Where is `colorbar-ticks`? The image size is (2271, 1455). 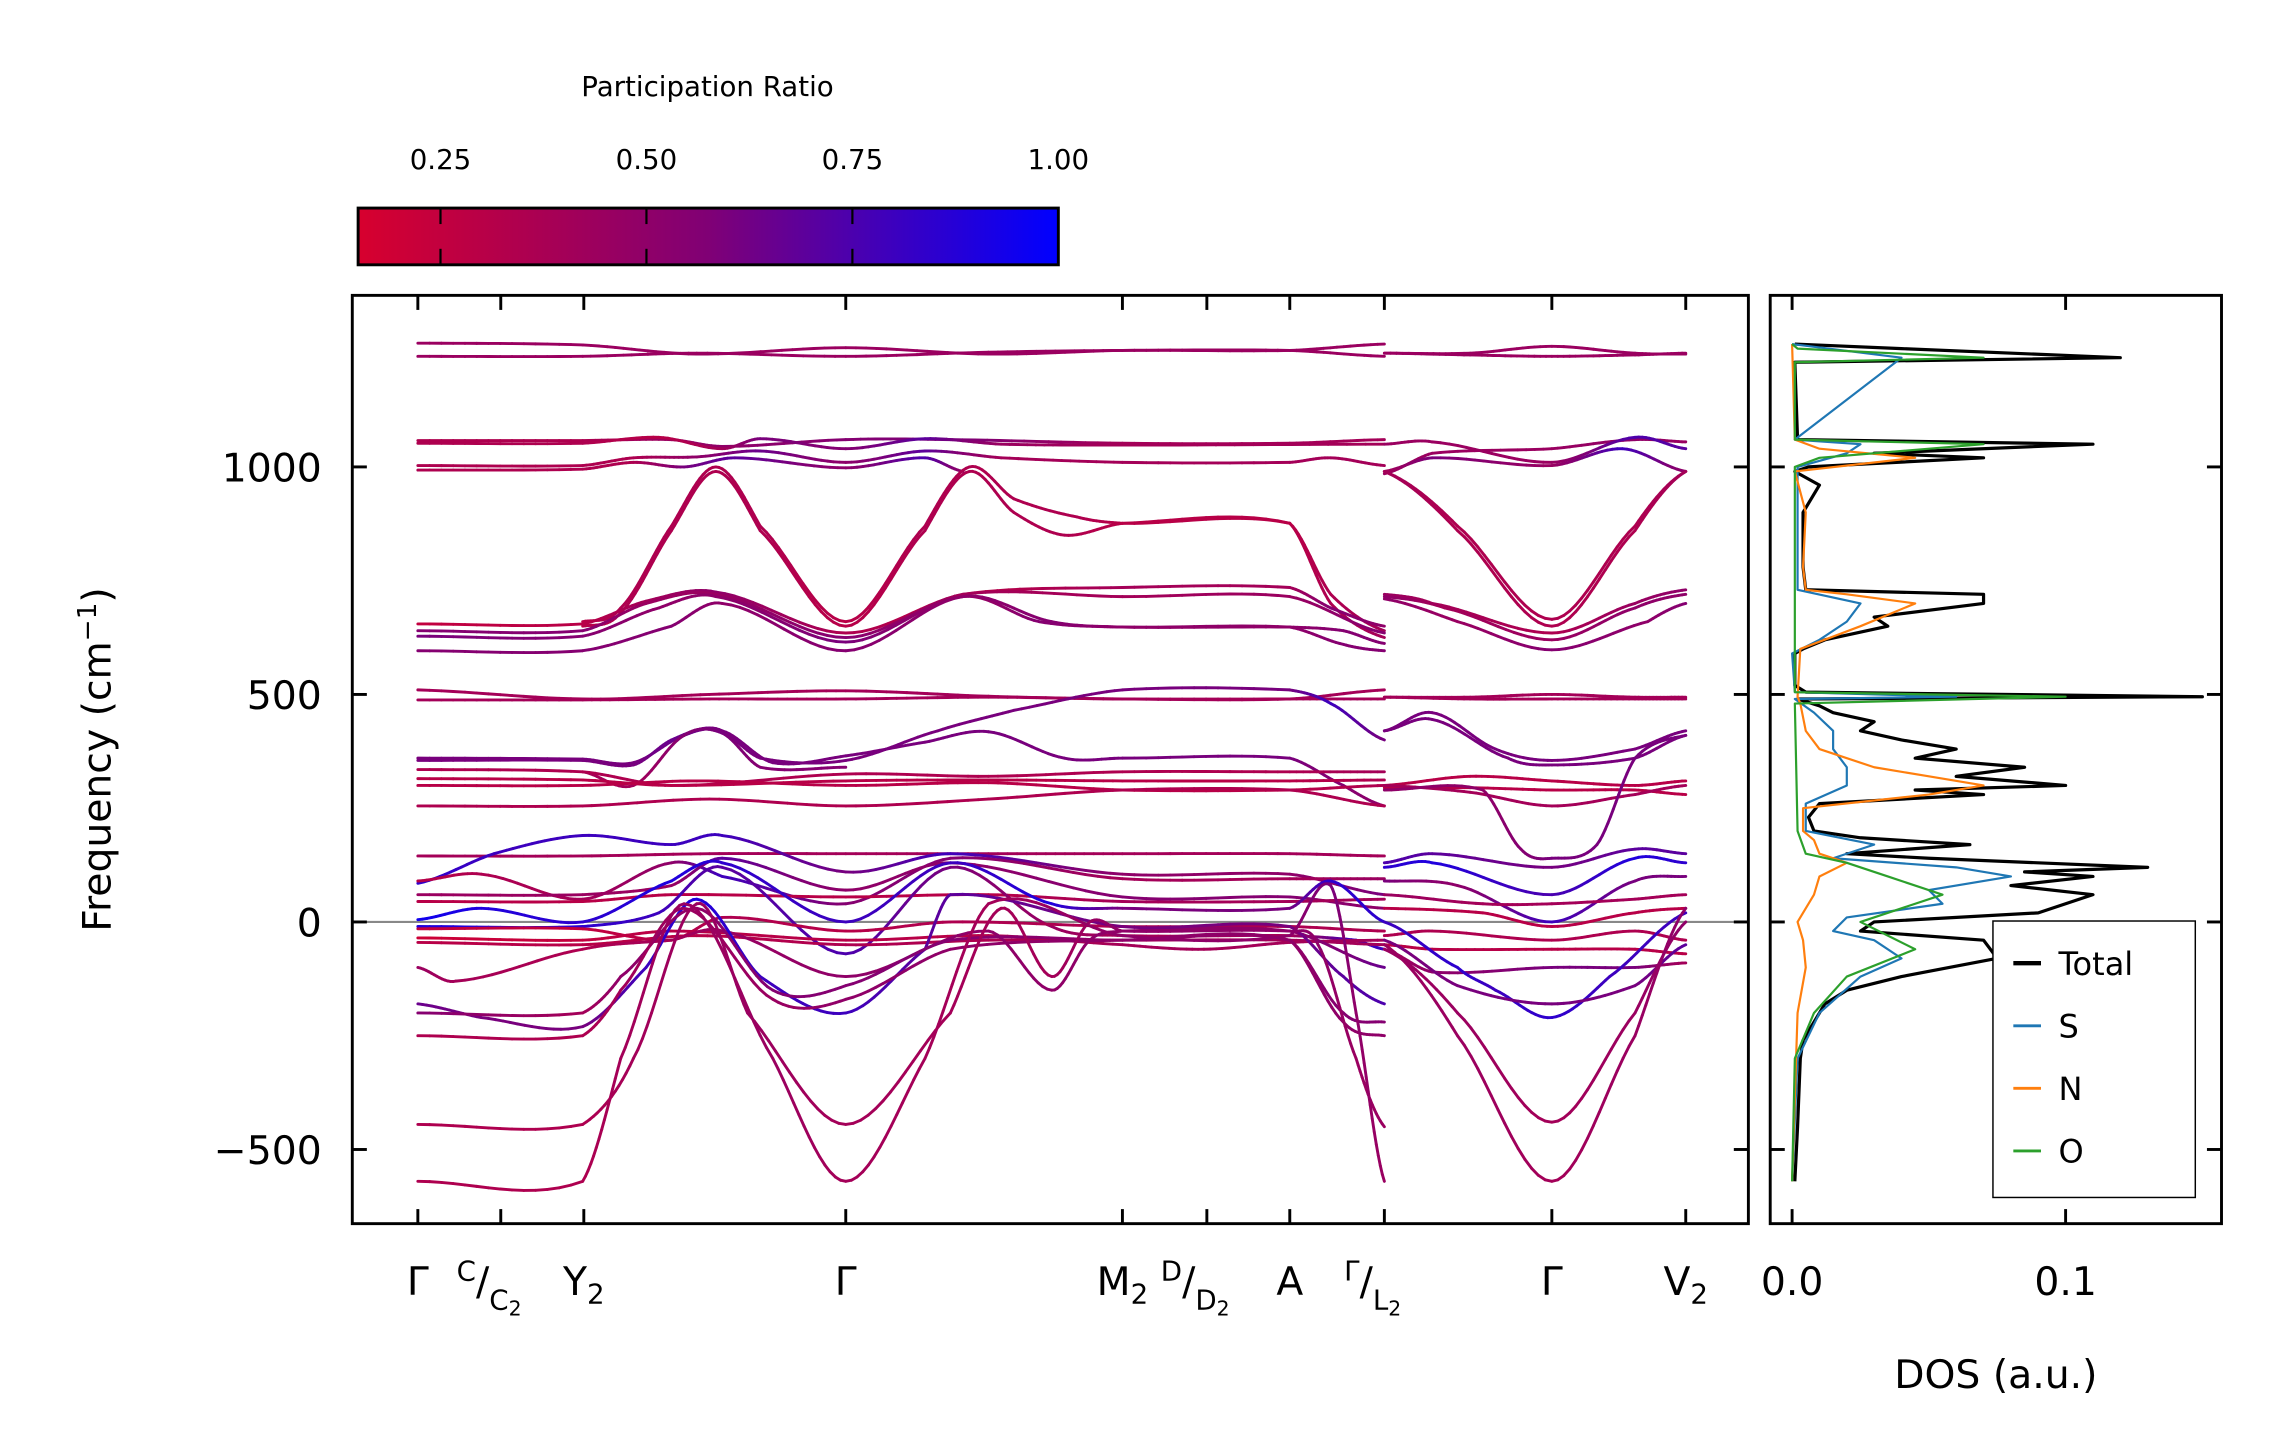
colorbar-ticks is located at coordinates (646, 236).